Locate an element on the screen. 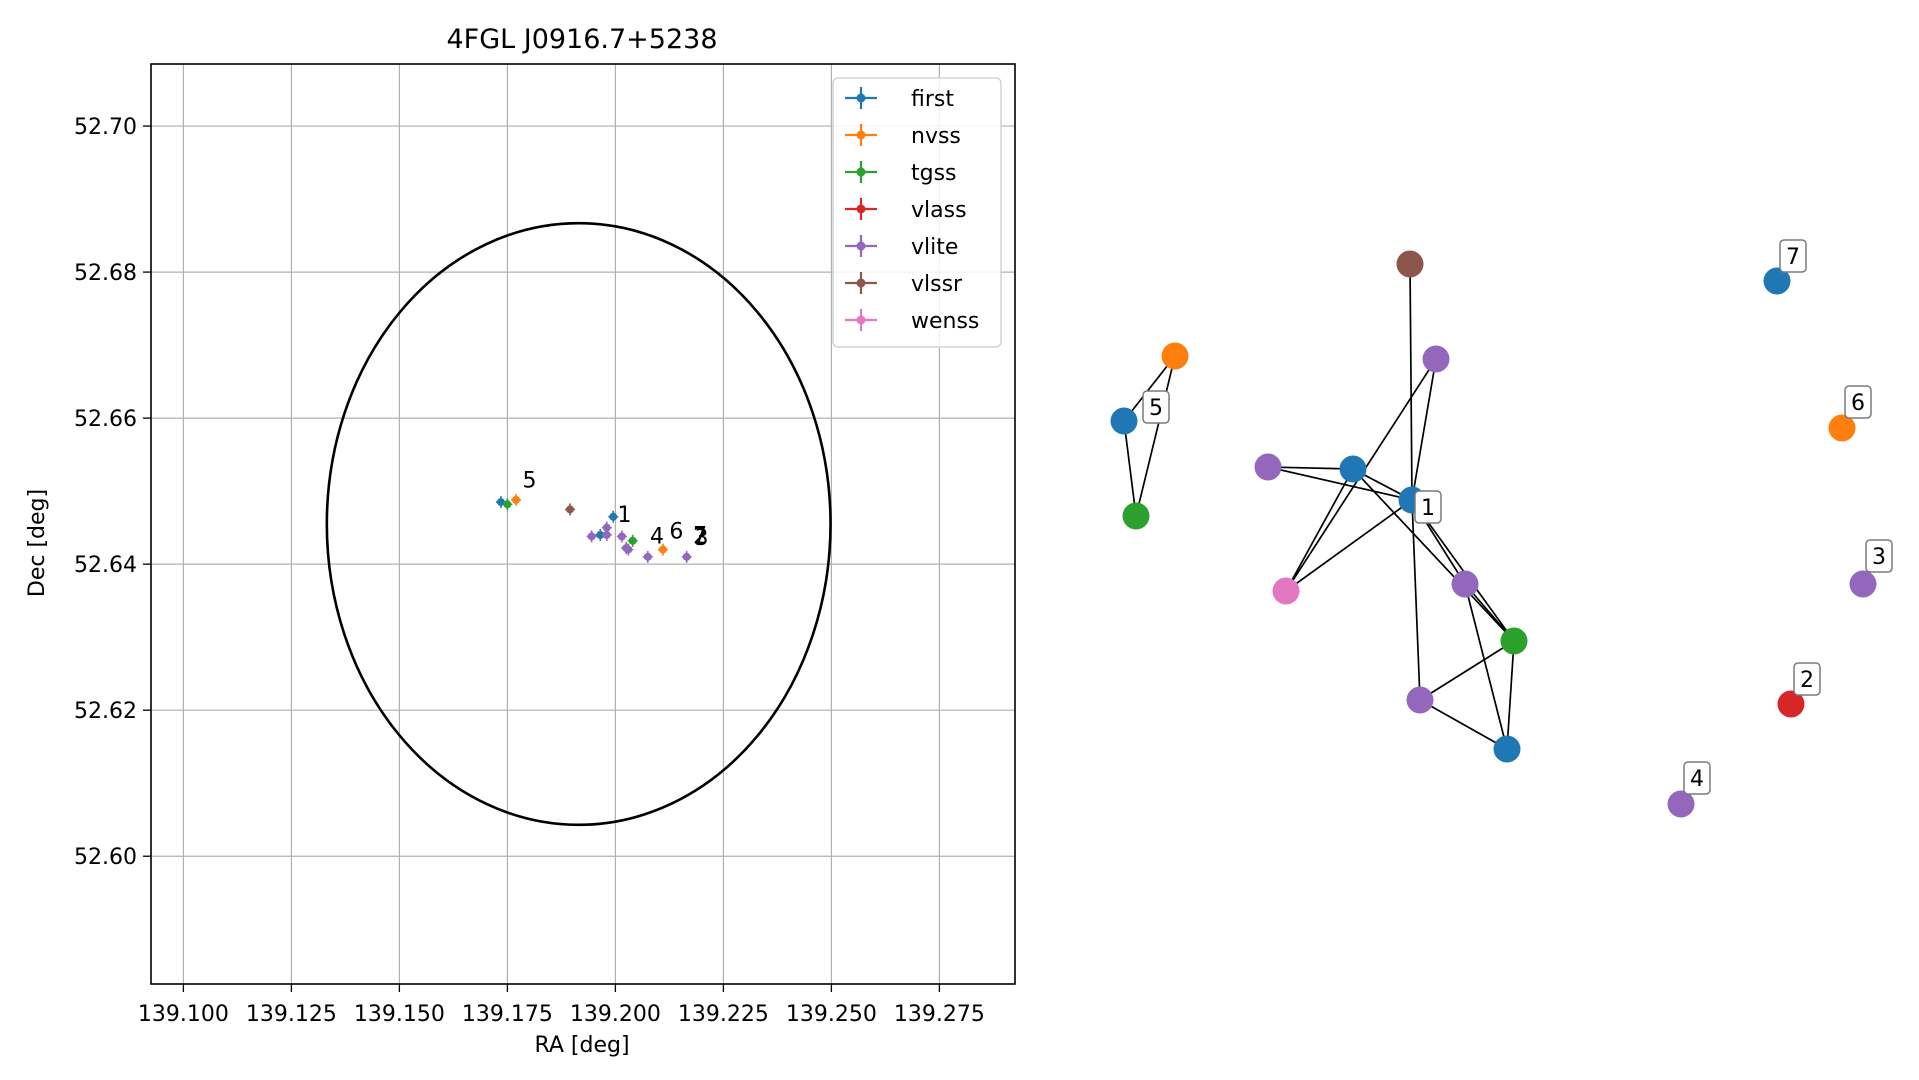 The image size is (1919, 1080). annotation-label: 5 is located at coordinates (530, 480).